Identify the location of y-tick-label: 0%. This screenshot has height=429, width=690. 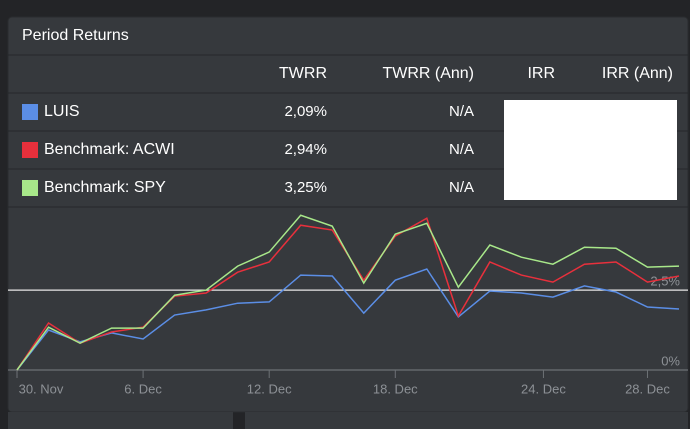
(670, 360).